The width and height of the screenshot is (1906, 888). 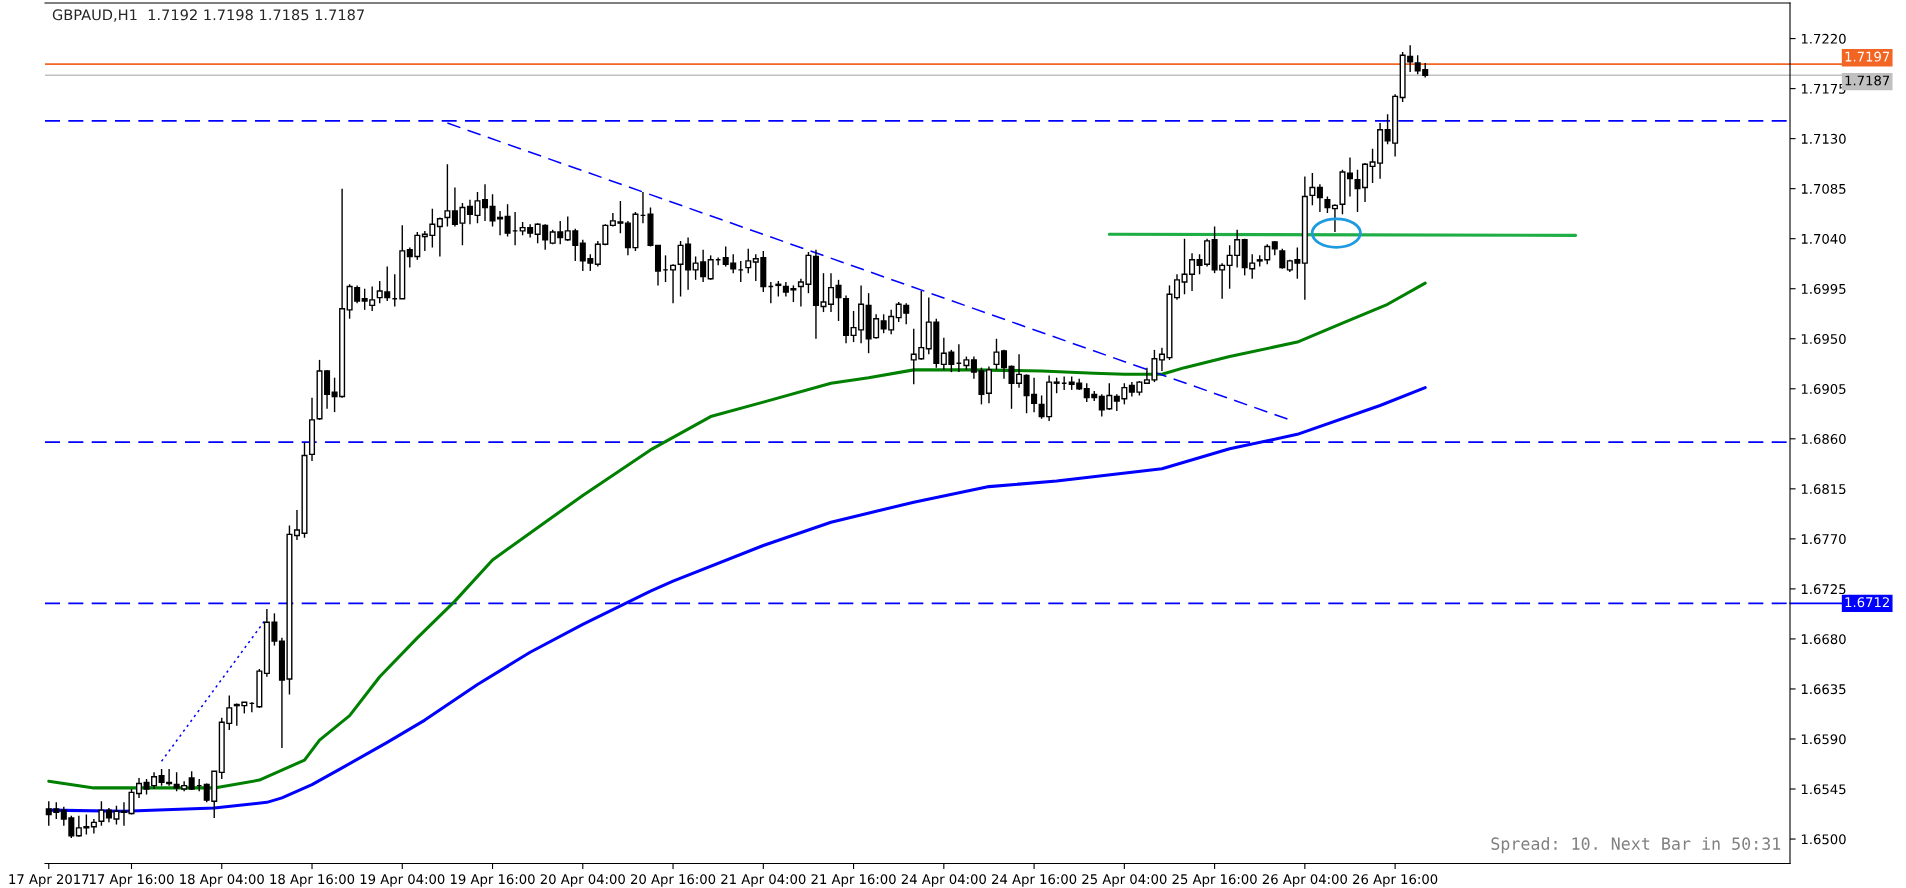 I want to click on x-tick-label: 18 Apr 04:00, so click(x=222, y=880).